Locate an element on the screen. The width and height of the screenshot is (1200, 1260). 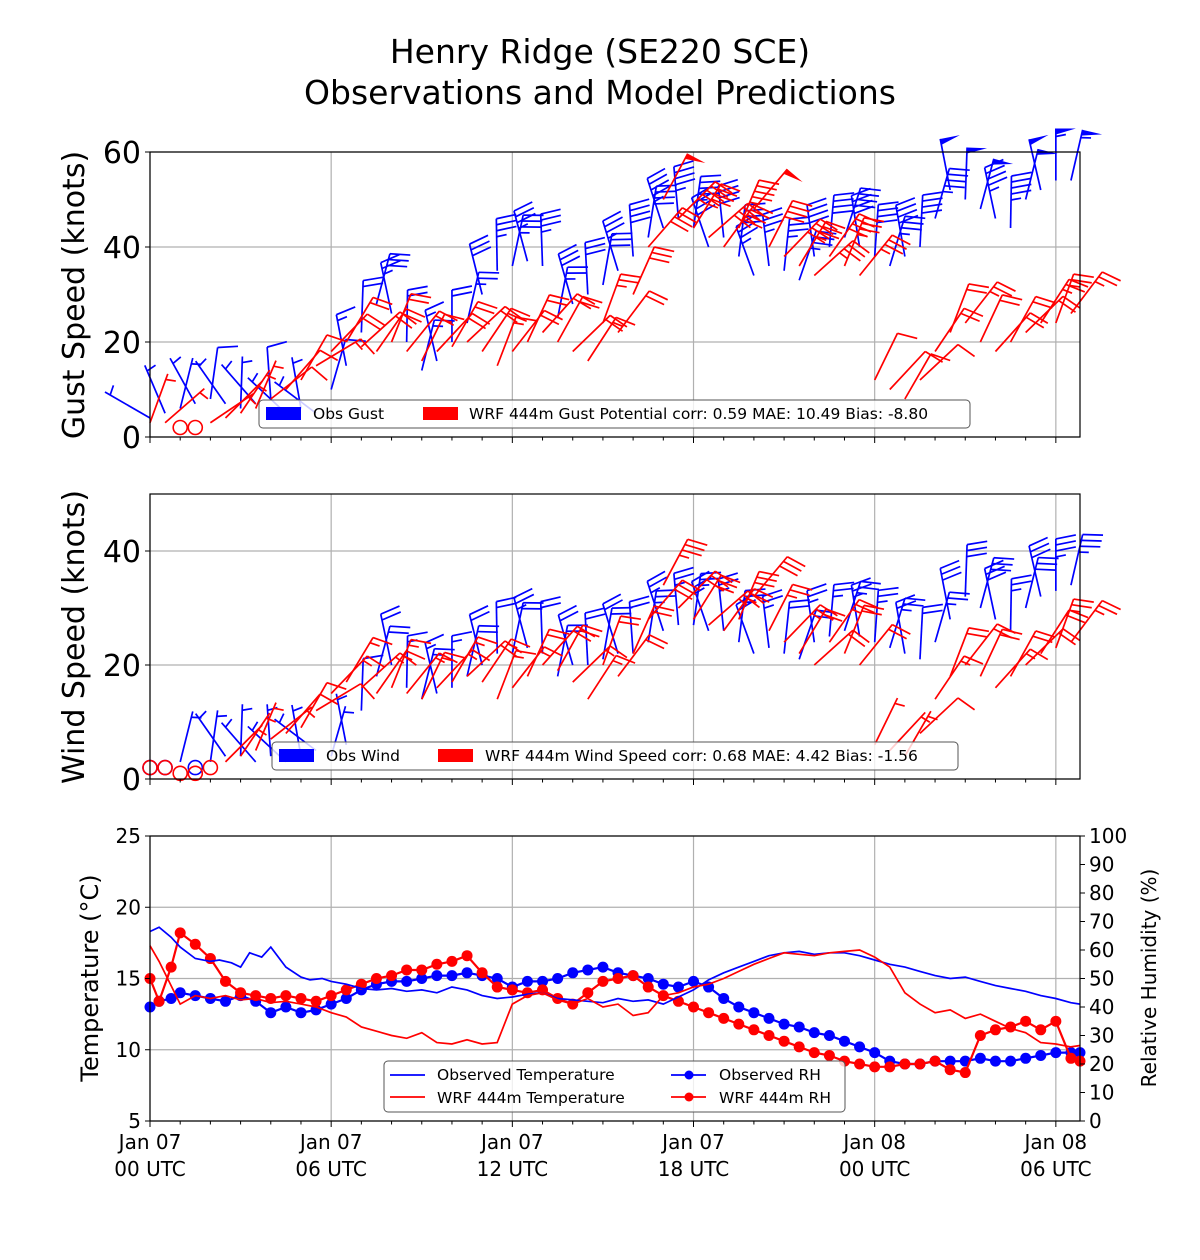
observed-temperature-line is located at coordinates (615, 966).